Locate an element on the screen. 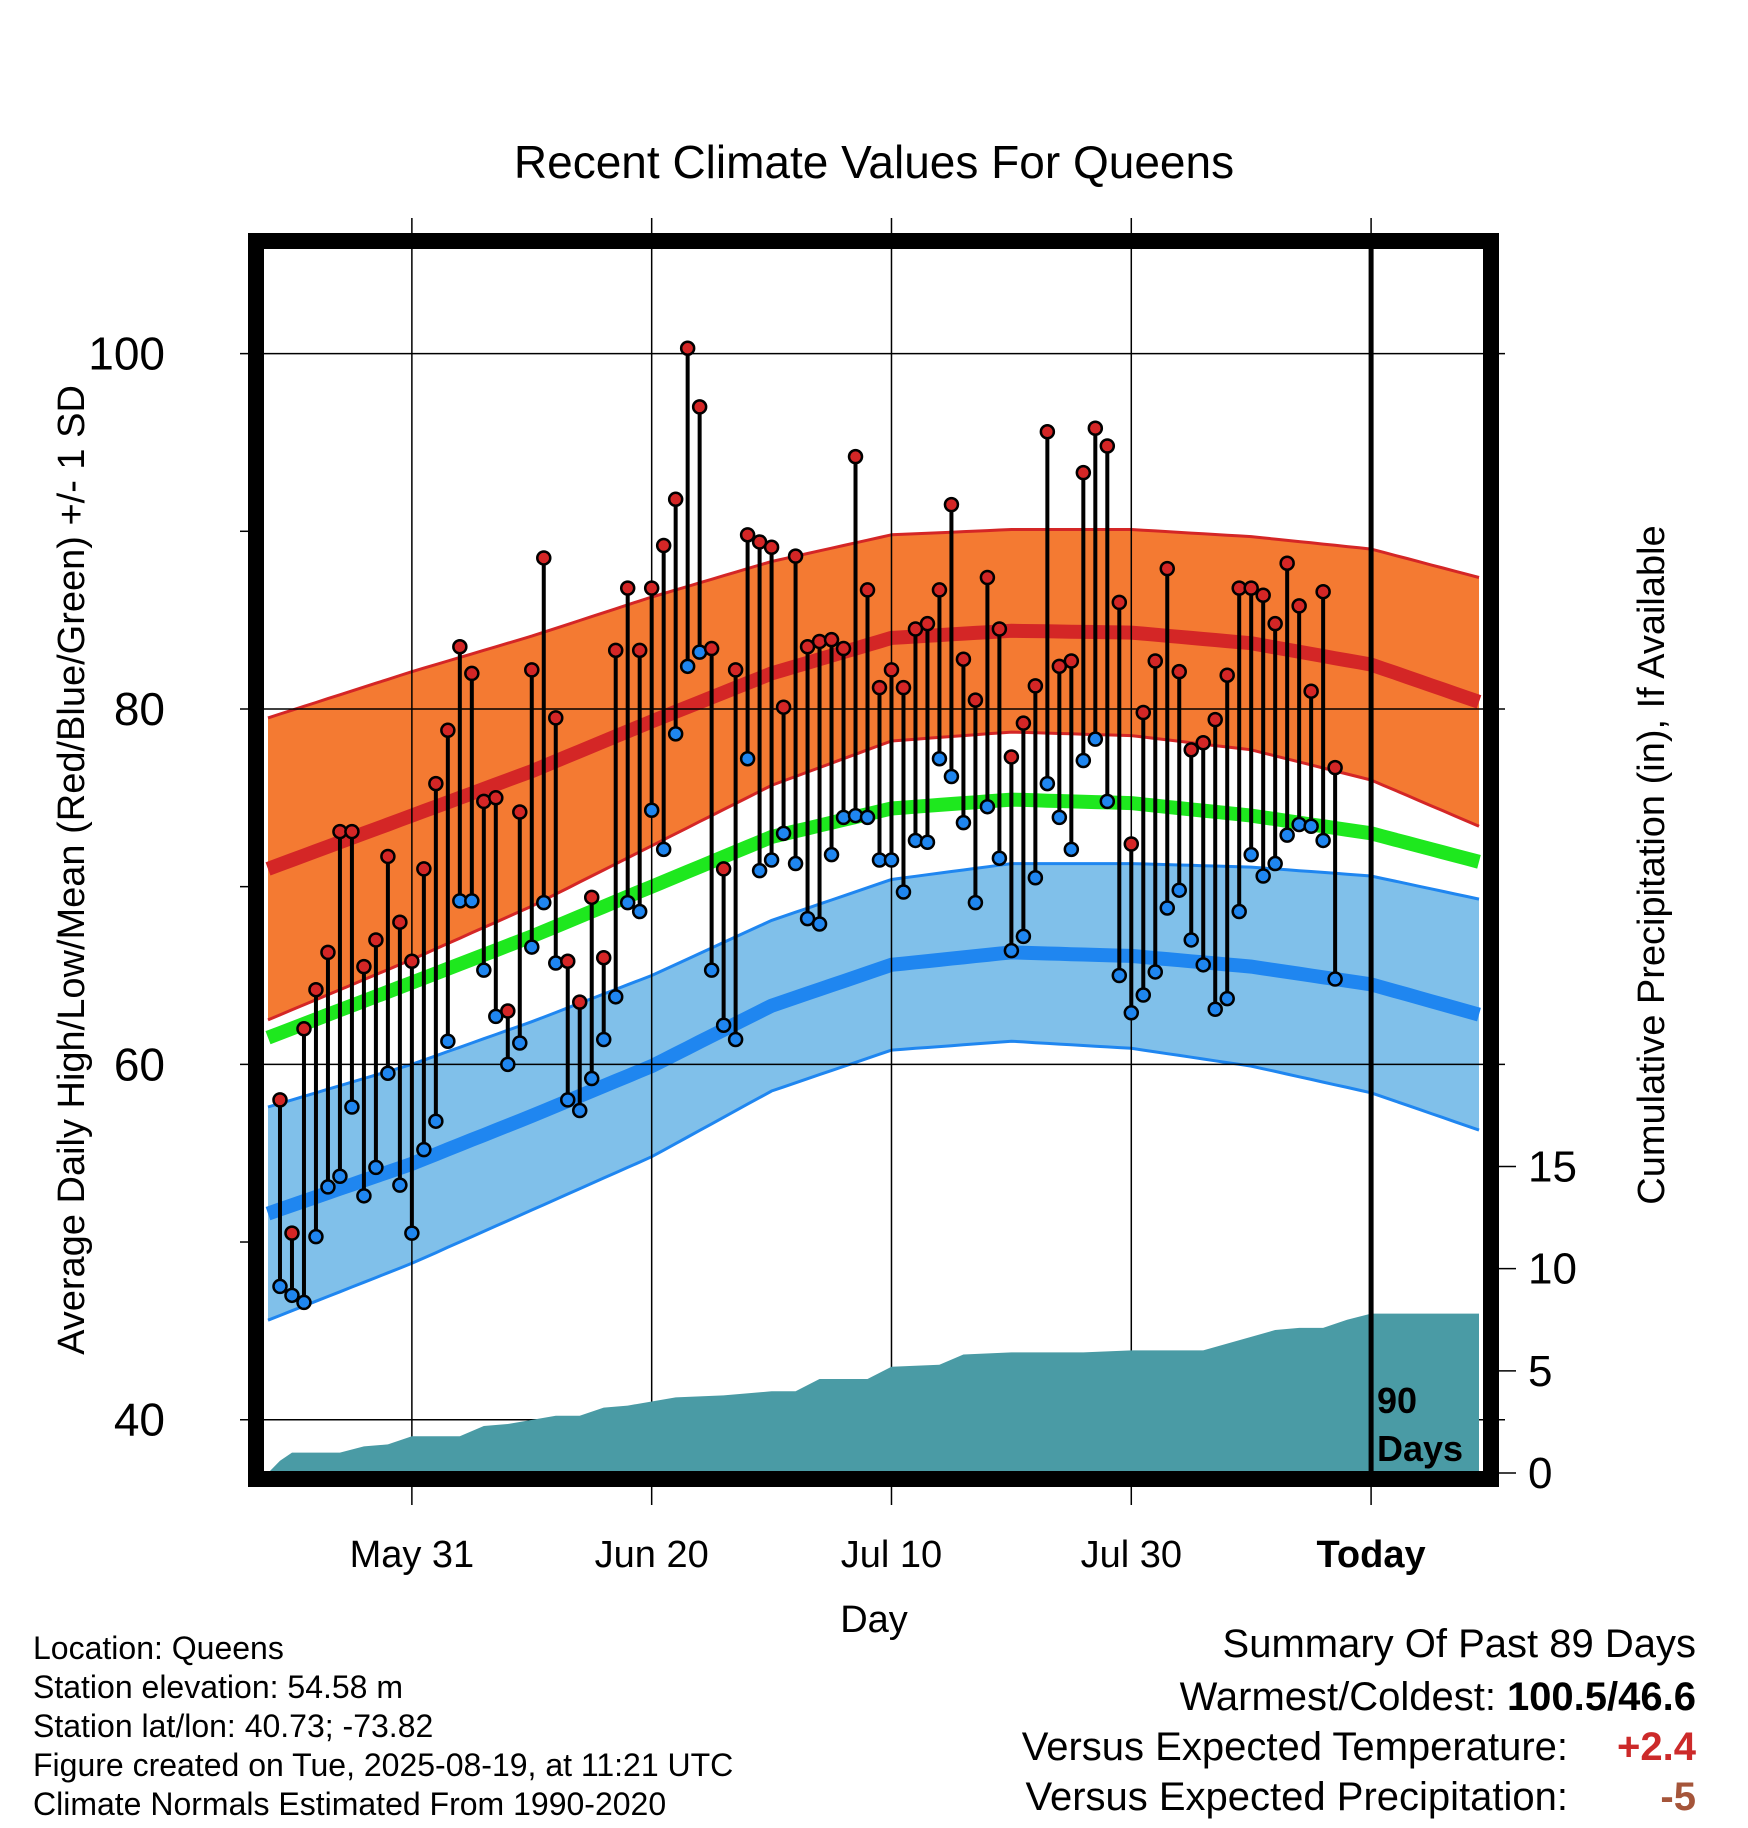 This screenshot has width=1748, height=1828. y-tick-label: 100 is located at coordinates (126, 354).